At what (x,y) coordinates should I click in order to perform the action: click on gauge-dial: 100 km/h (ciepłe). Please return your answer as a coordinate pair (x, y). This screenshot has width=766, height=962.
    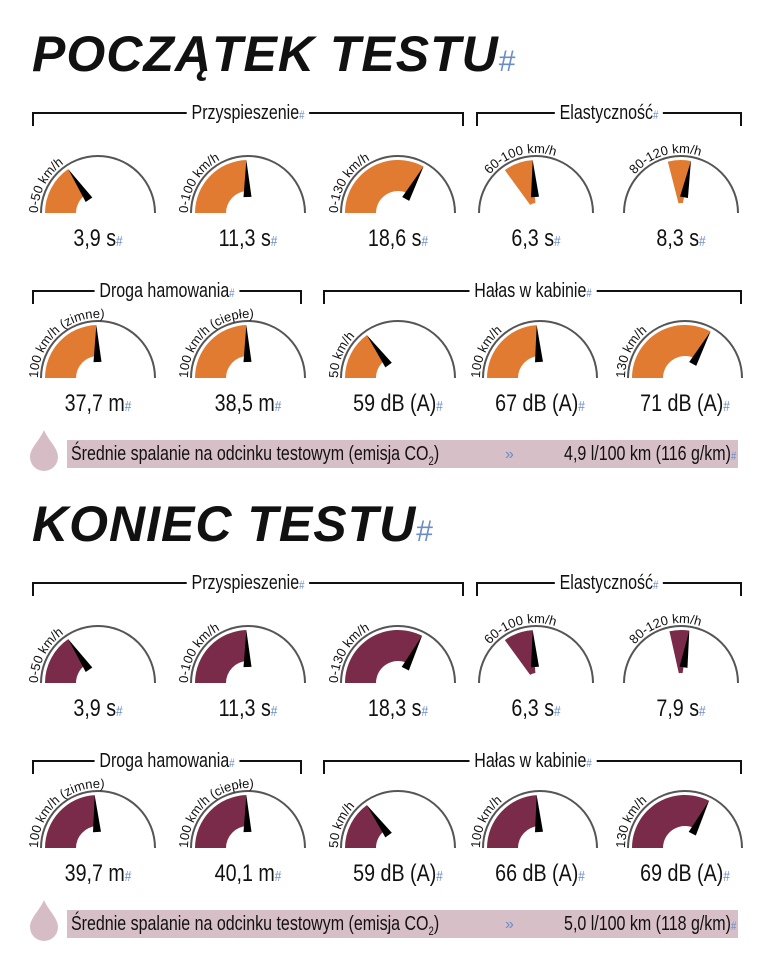
    Looking at the image, I should click on (241, 812).